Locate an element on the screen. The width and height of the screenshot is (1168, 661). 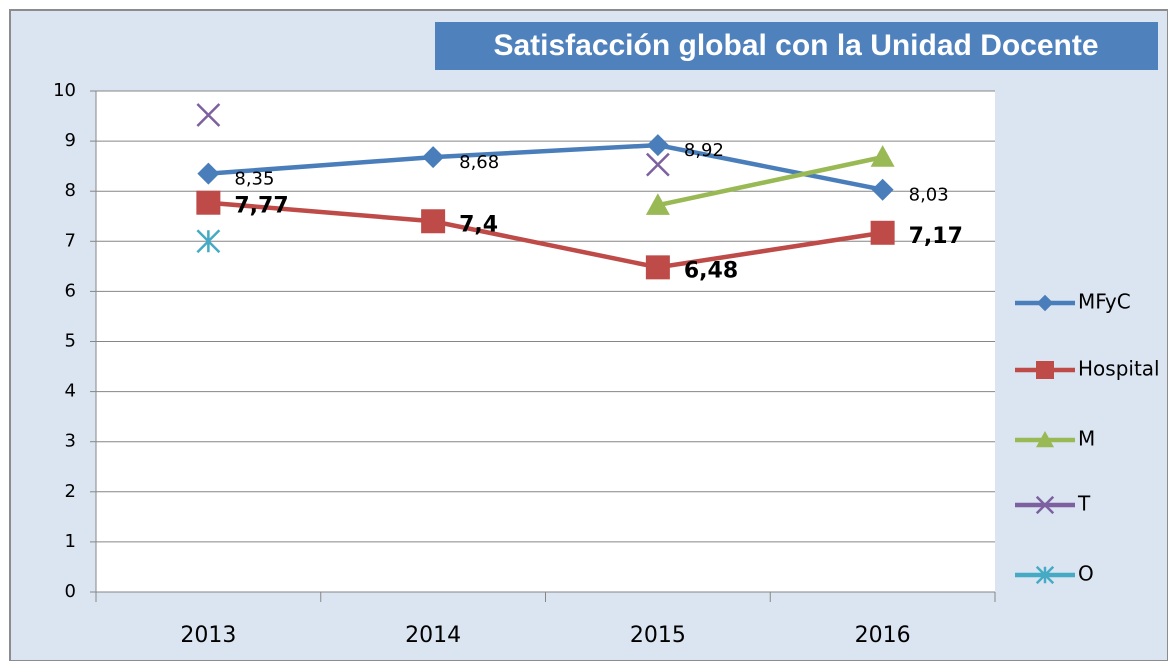
y-tick-label: 8 is located at coordinates (70, 190).